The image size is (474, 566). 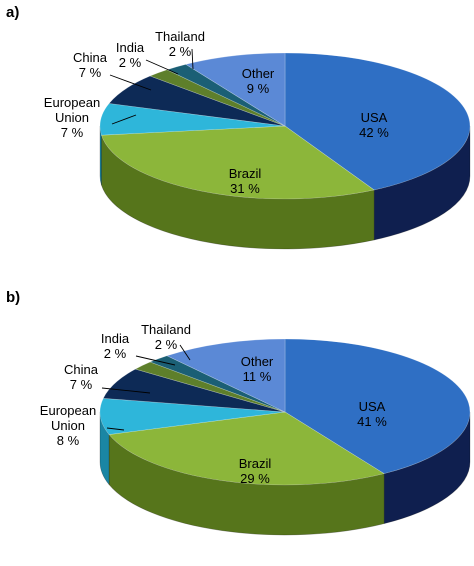 I want to click on pie-a-leader-china, so click(x=130, y=82).